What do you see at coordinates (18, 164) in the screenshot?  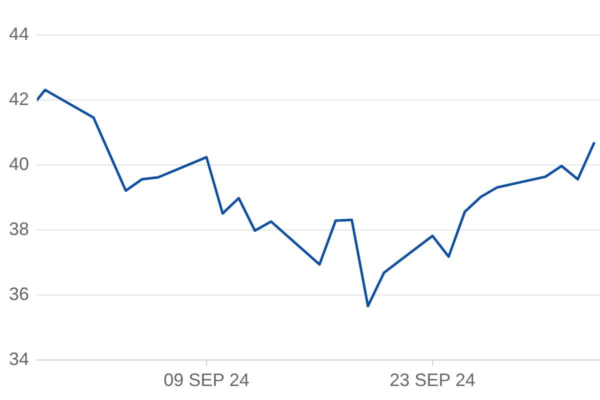 I see `y-tick-label: 40` at bounding box center [18, 164].